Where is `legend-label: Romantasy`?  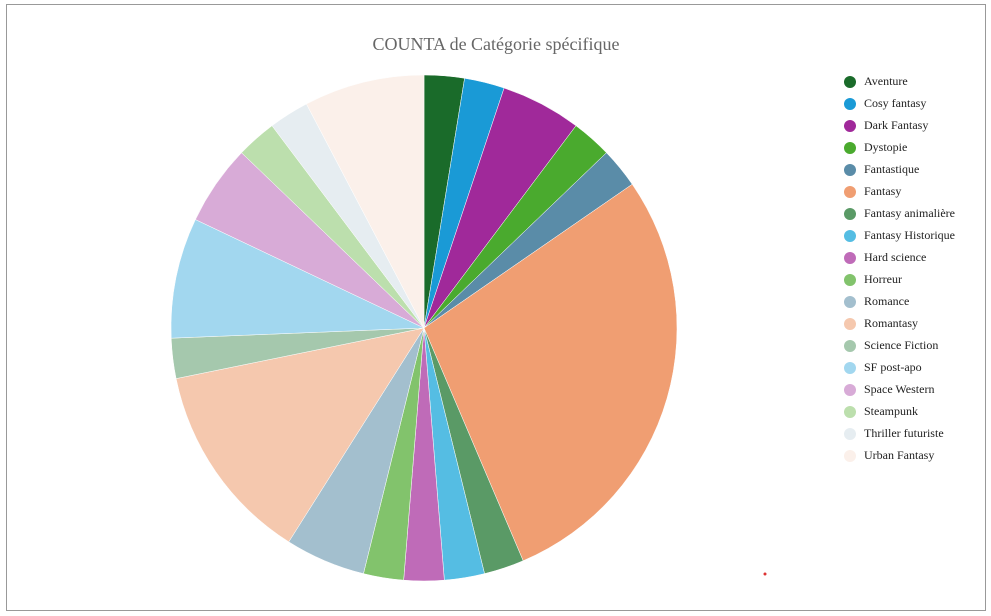 legend-label: Romantasy is located at coordinates (891, 323).